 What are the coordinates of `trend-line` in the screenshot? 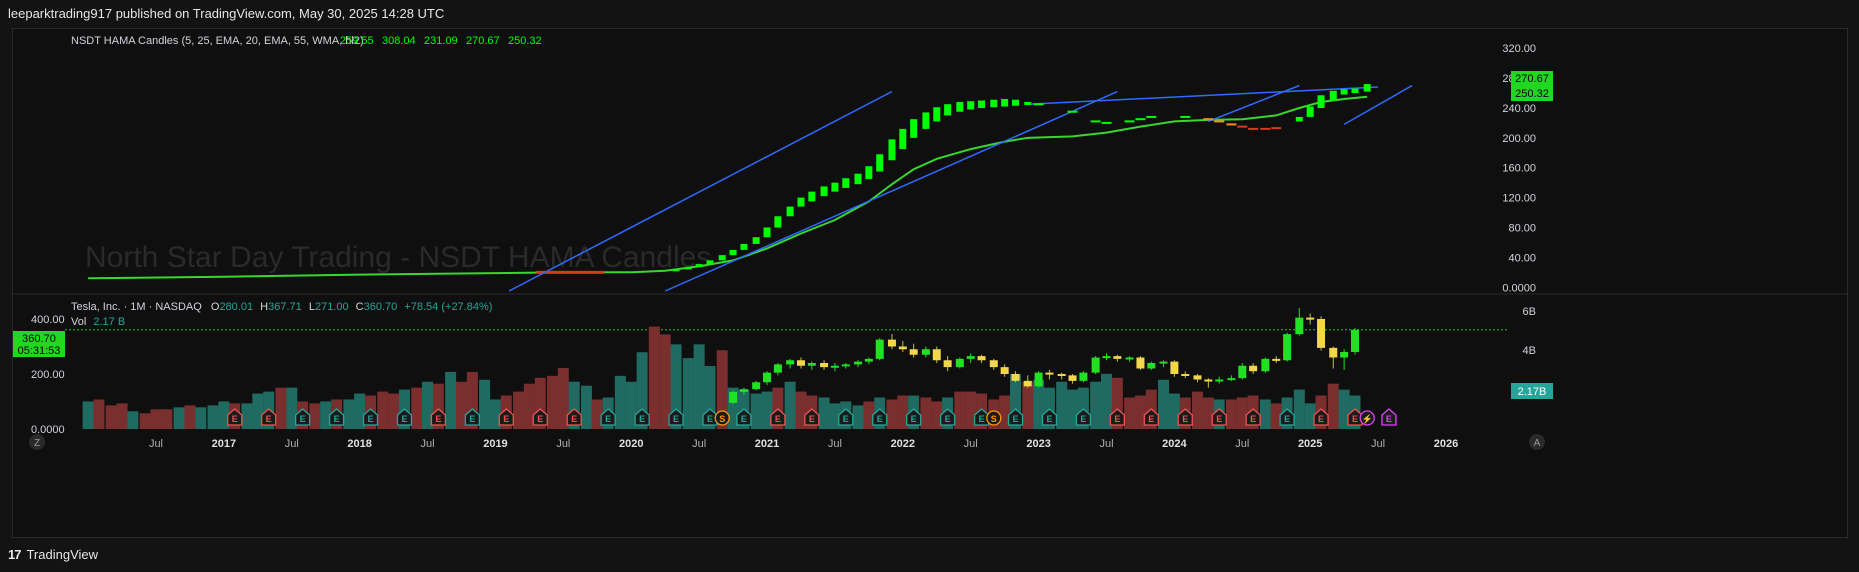 It's located at (891, 191).